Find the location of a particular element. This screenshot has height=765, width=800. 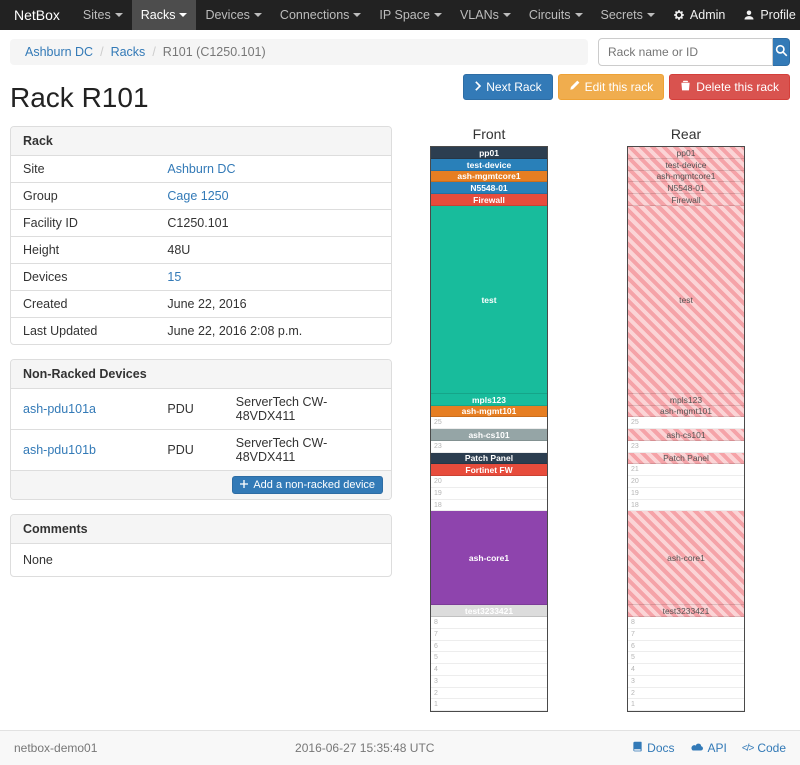

rack-unit-number: 5 is located at coordinates (686, 658).